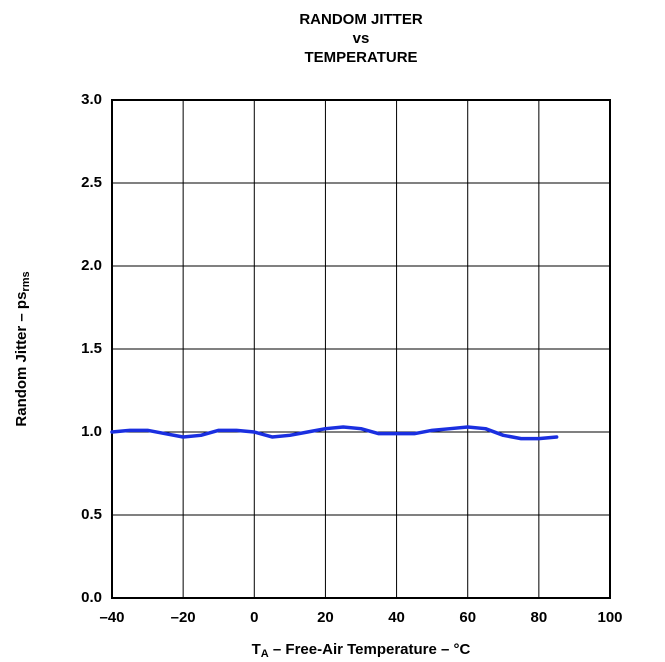 The width and height of the screenshot is (665, 662). I want to click on x-tick-label: 40, so click(396, 617).